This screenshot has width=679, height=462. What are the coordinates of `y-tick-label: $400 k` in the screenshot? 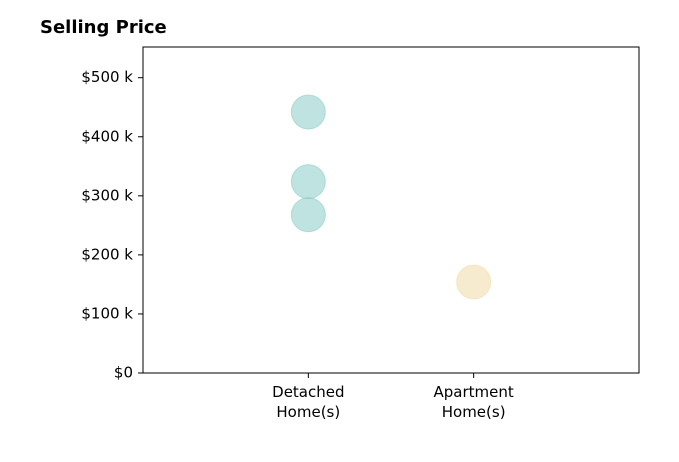 It's located at (107, 136).